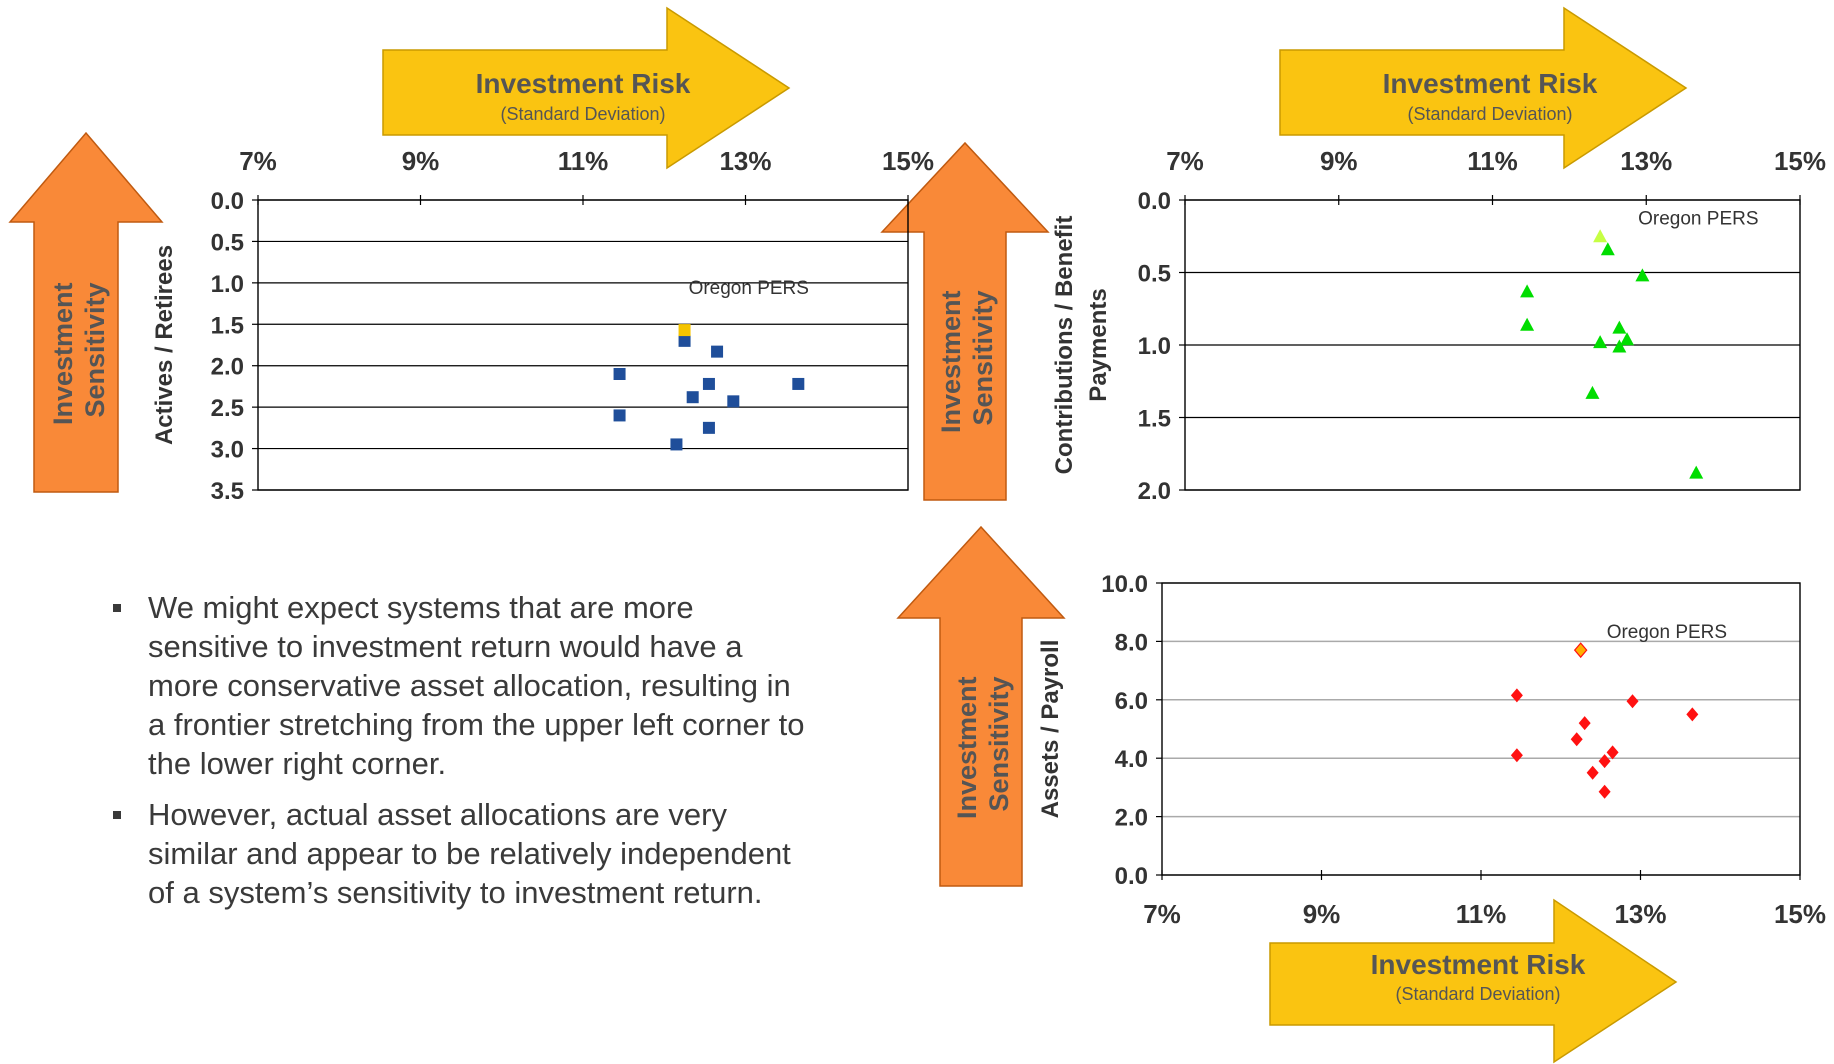  I want to click on y-tick-label: 6.0, so click(1131, 701).